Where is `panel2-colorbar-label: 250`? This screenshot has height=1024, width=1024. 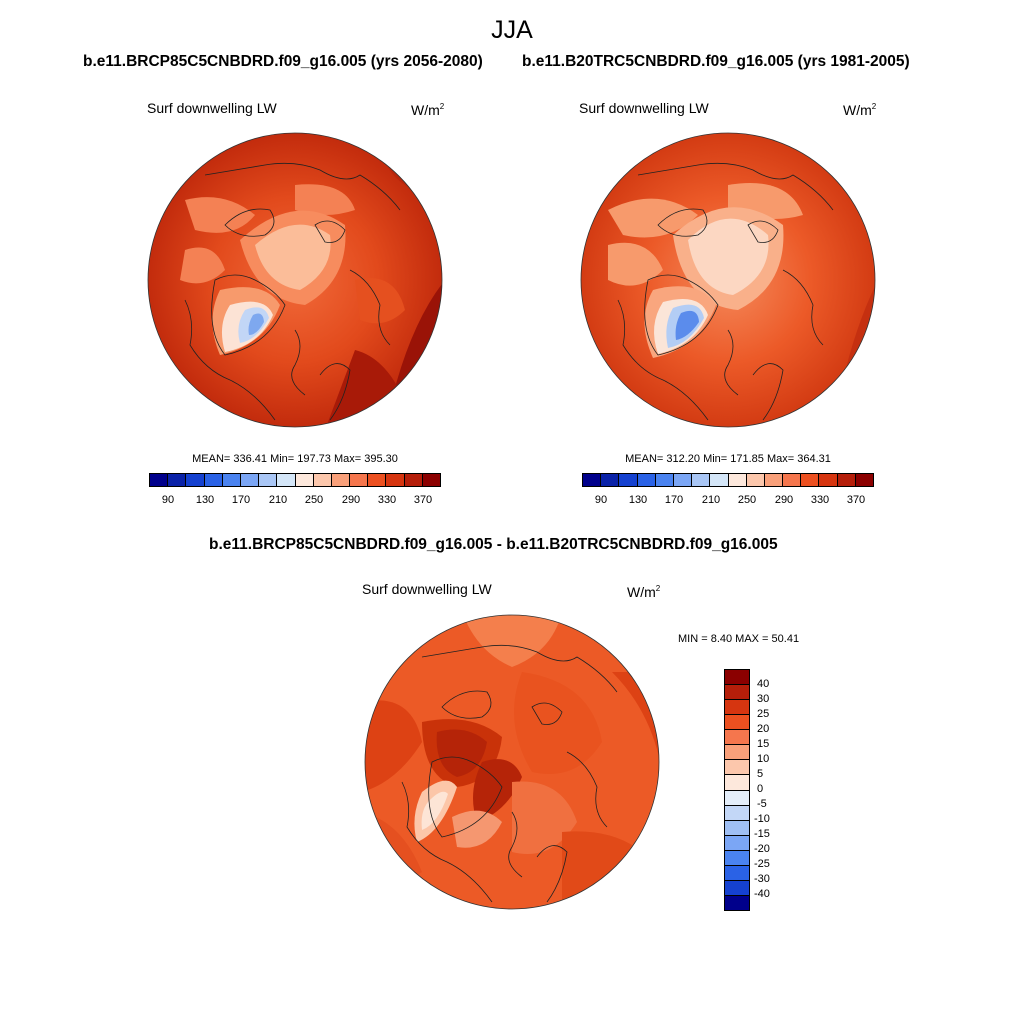 panel2-colorbar-label: 250 is located at coordinates (747, 500).